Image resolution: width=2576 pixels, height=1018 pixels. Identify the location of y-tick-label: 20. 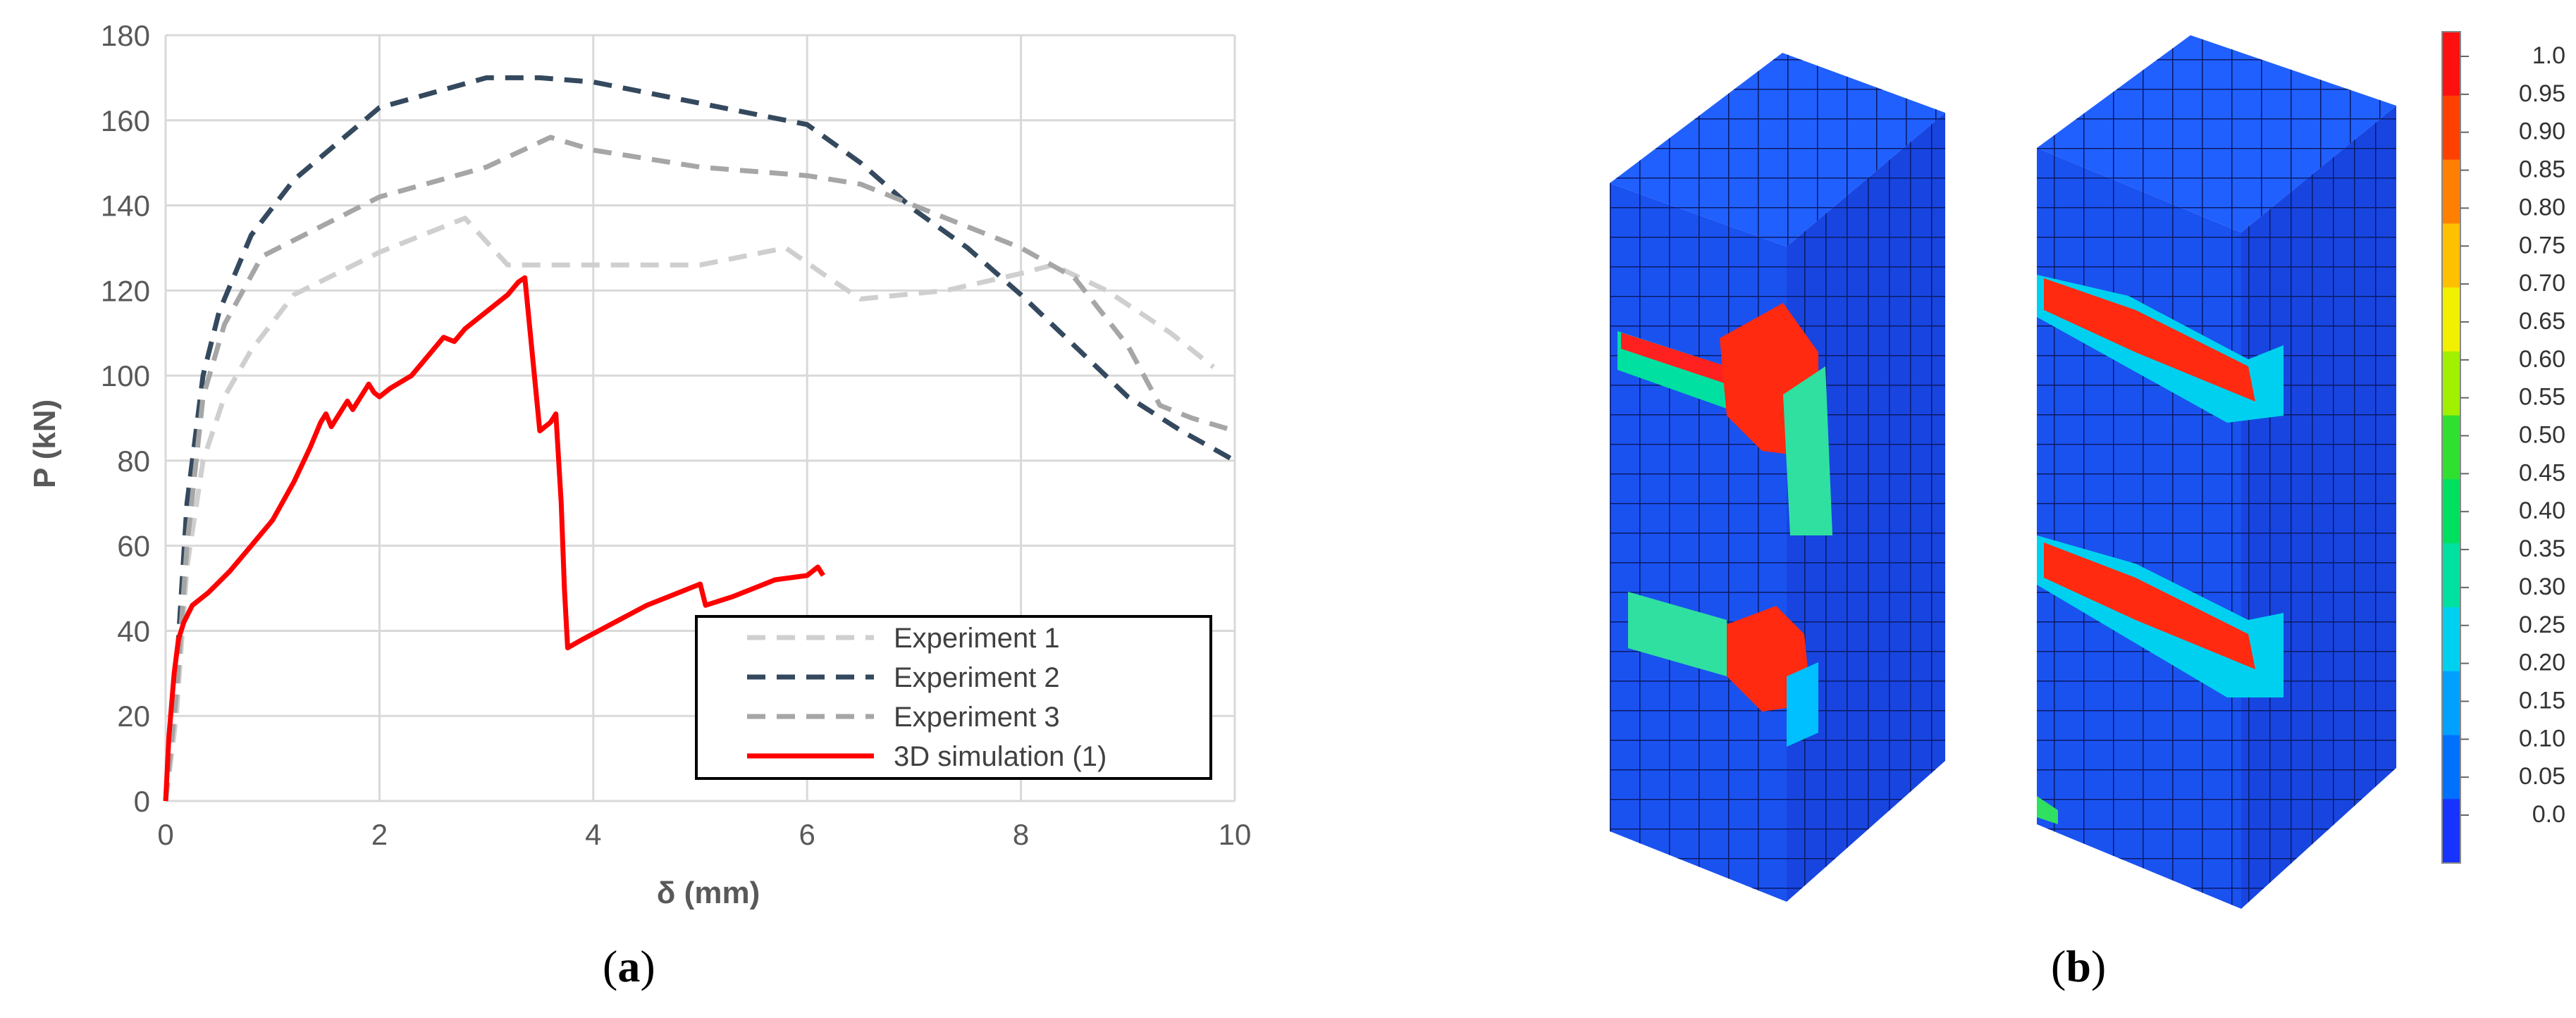
(133, 716).